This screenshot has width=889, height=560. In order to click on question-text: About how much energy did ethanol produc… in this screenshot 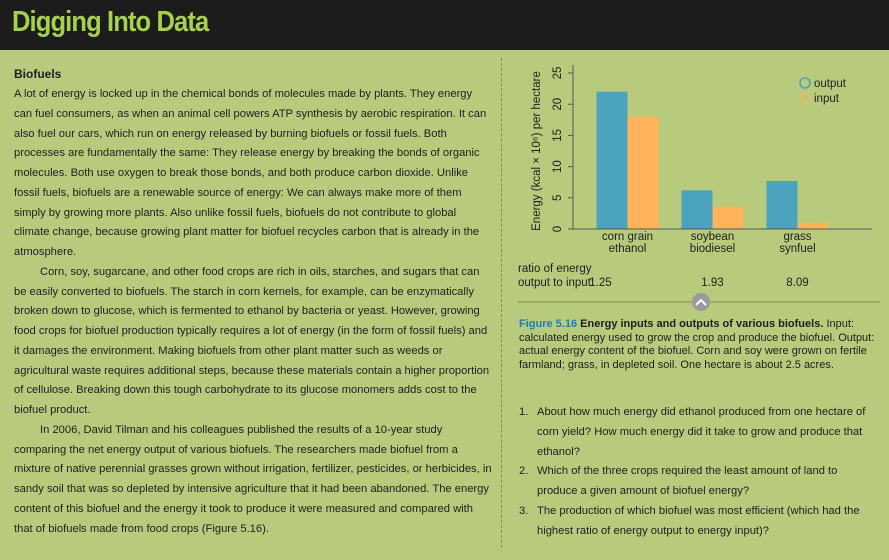, I will do `click(701, 432)`.